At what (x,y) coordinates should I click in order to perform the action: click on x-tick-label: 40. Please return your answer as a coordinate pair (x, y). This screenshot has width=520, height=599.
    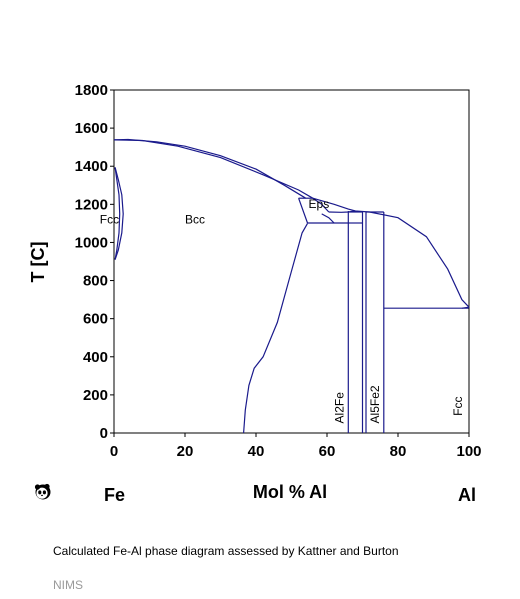
    Looking at the image, I should click on (256, 451).